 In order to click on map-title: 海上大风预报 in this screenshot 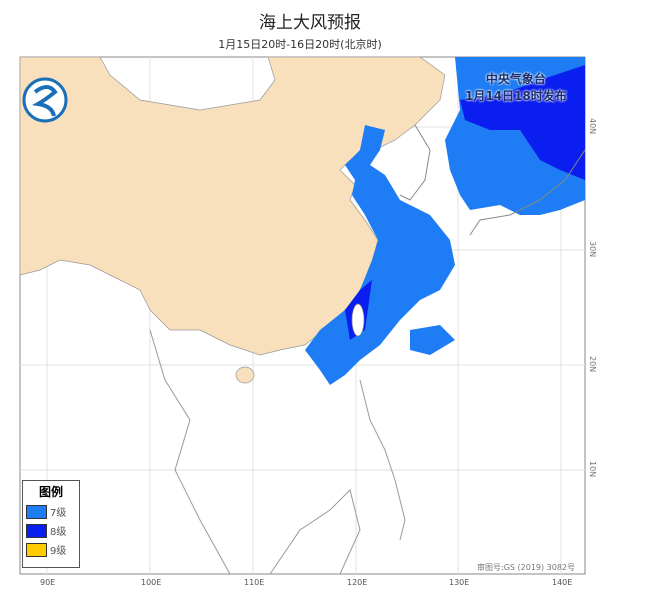, I will do `click(310, 23)`.